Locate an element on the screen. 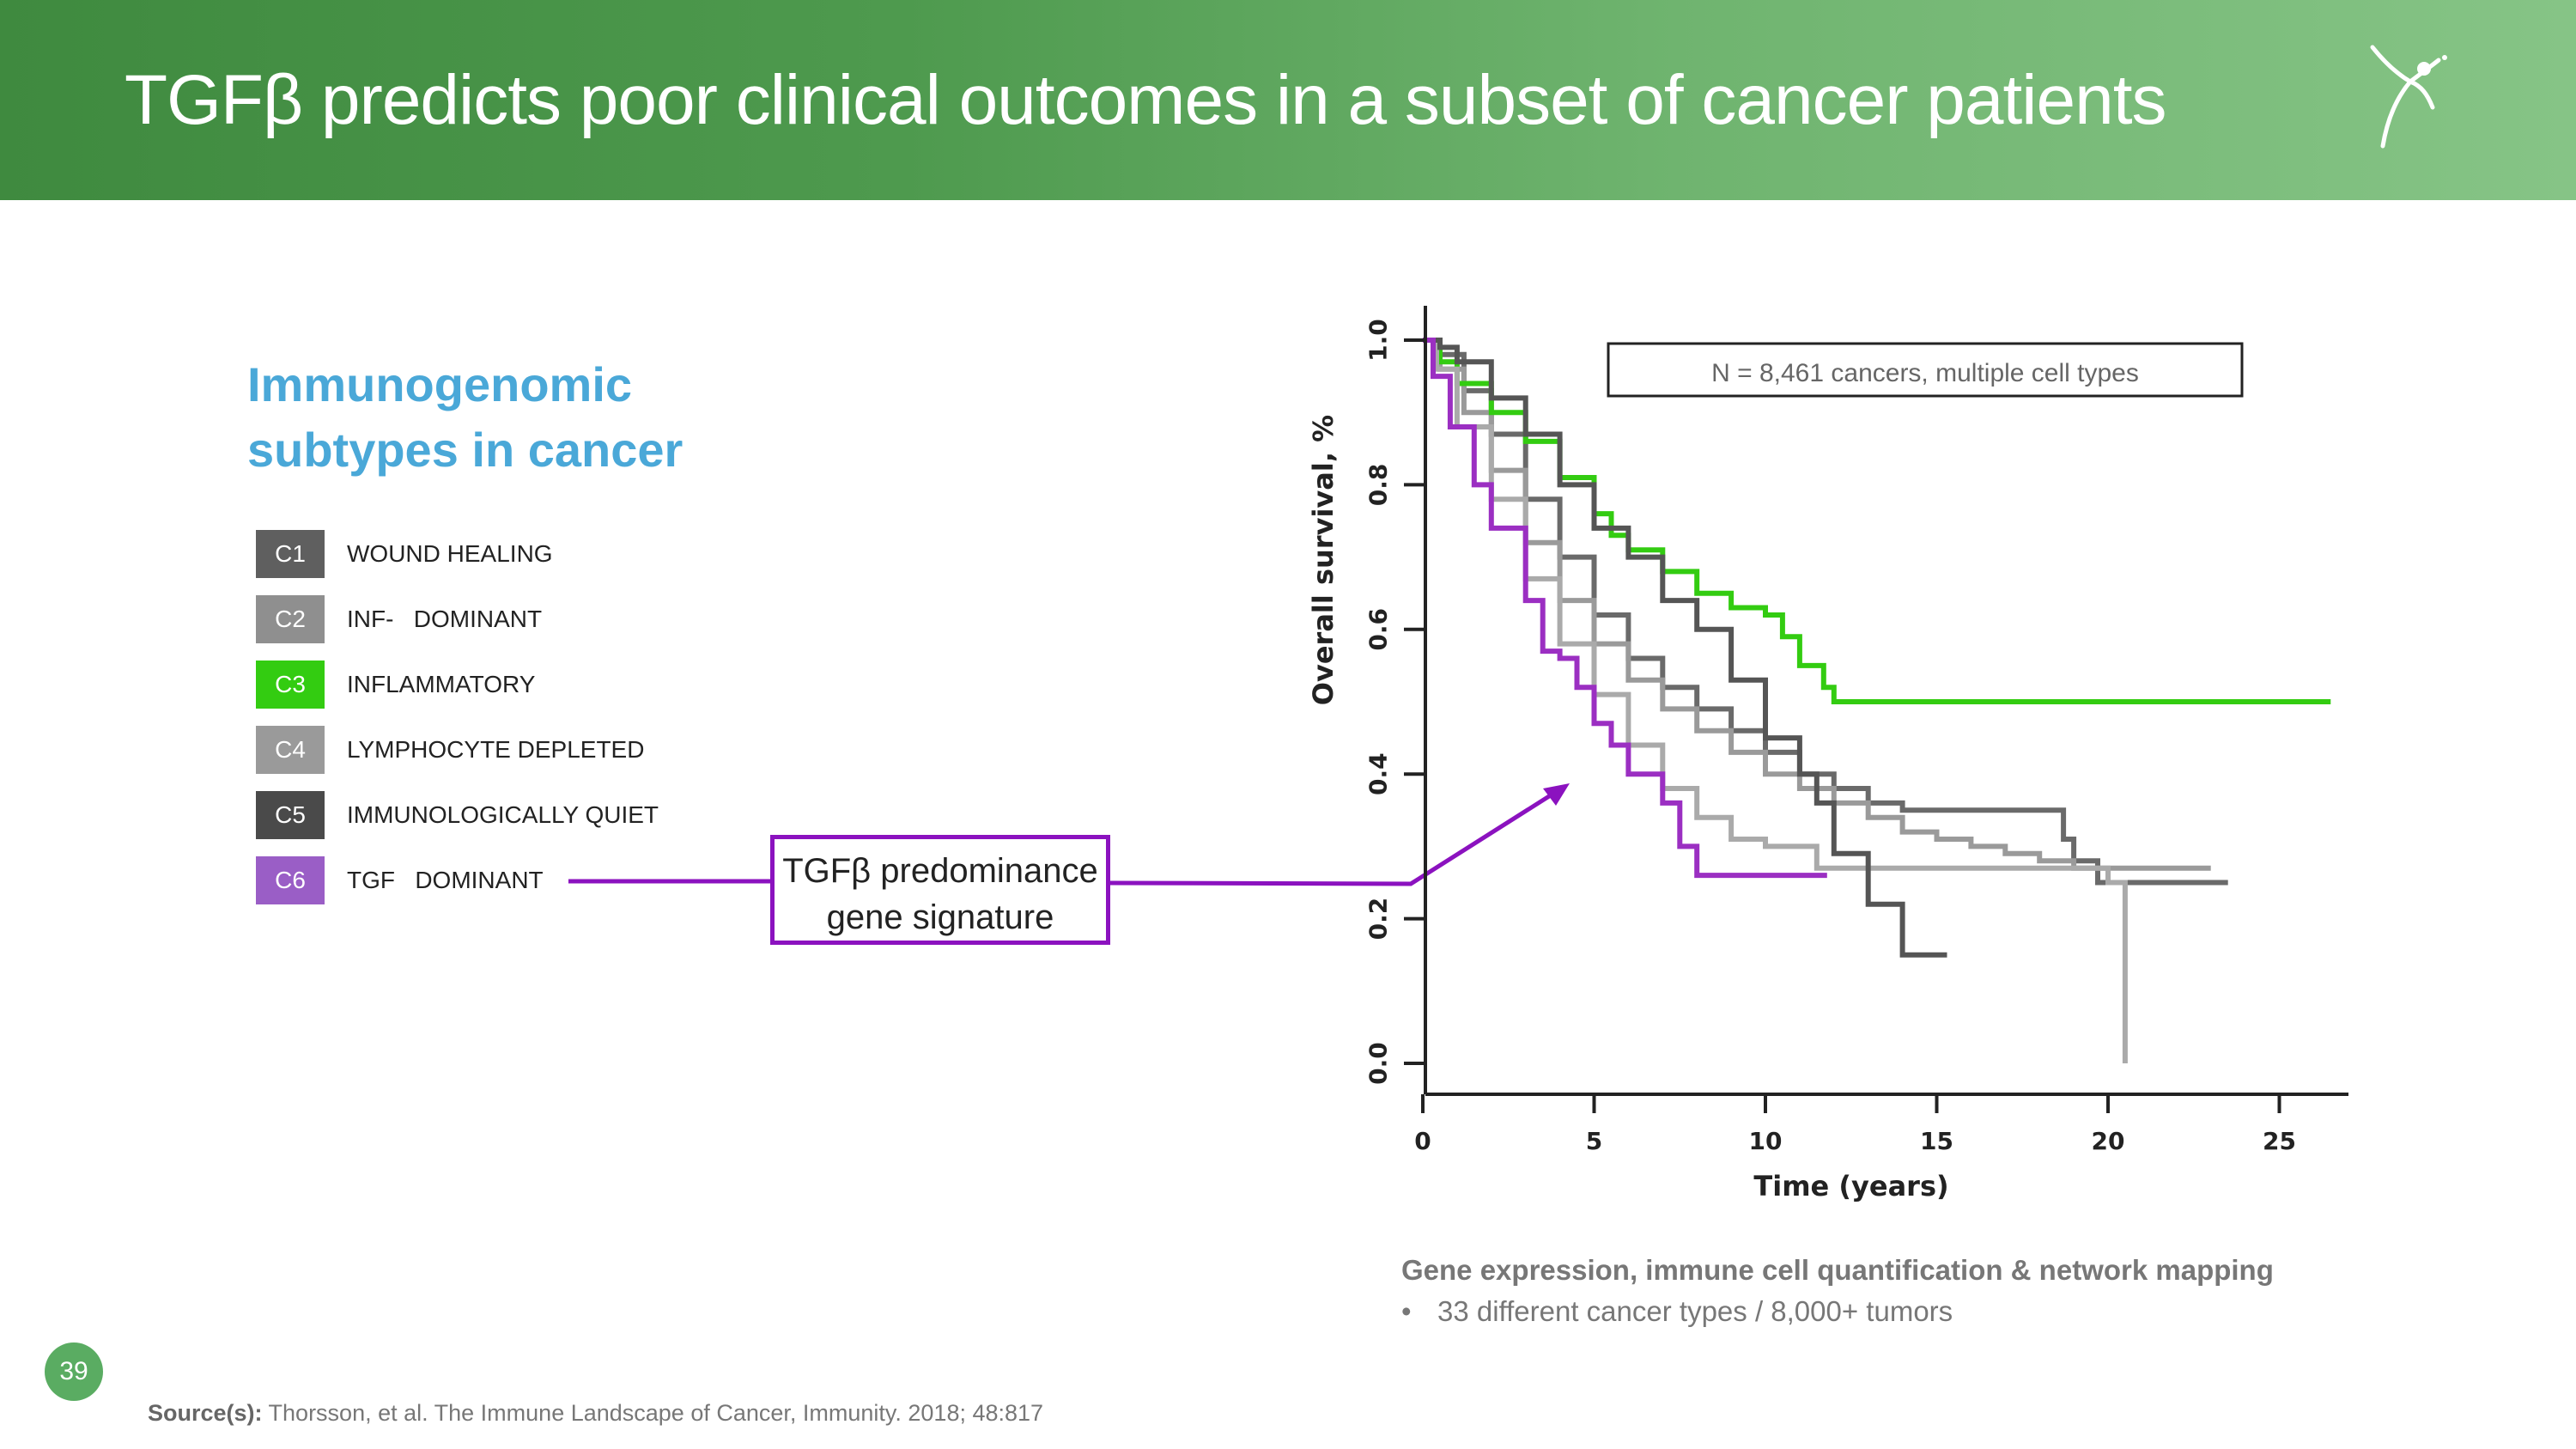 The height and width of the screenshot is (1449, 2576). subtype-label: INF- DOMINANT is located at coordinates (445, 619).